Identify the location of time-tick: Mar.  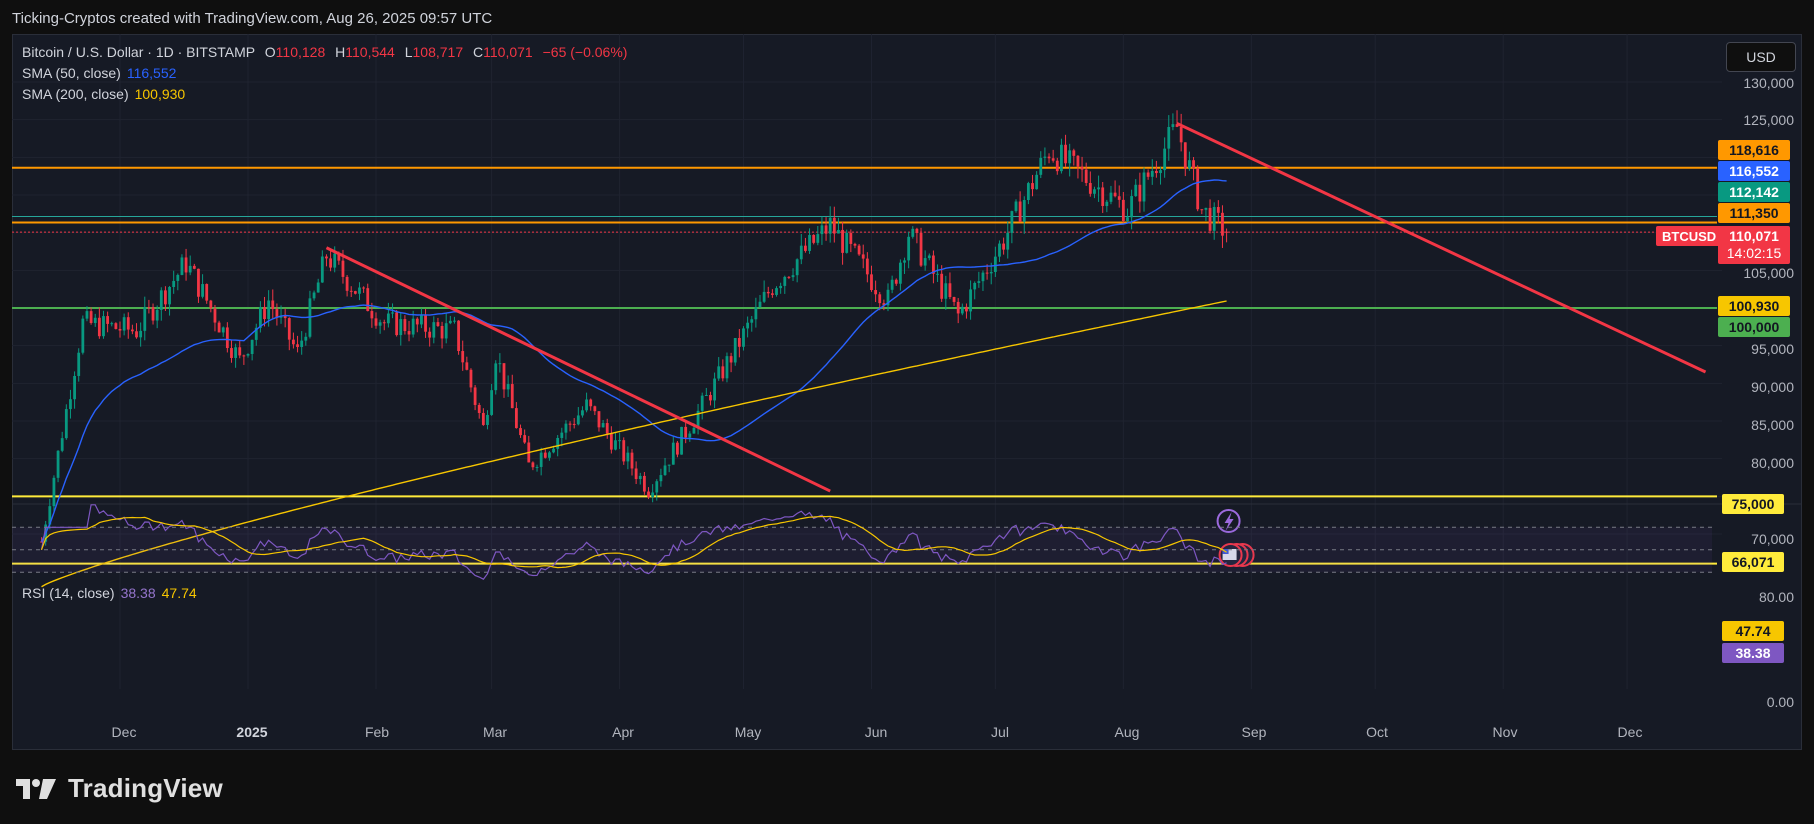
(495, 732).